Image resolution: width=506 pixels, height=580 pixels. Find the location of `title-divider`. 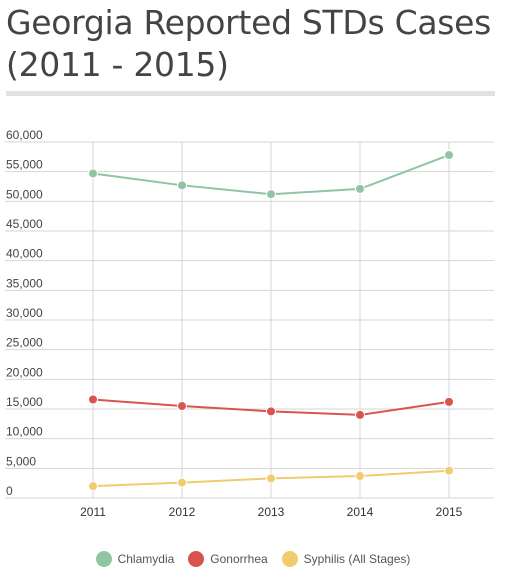

title-divider is located at coordinates (250, 93).